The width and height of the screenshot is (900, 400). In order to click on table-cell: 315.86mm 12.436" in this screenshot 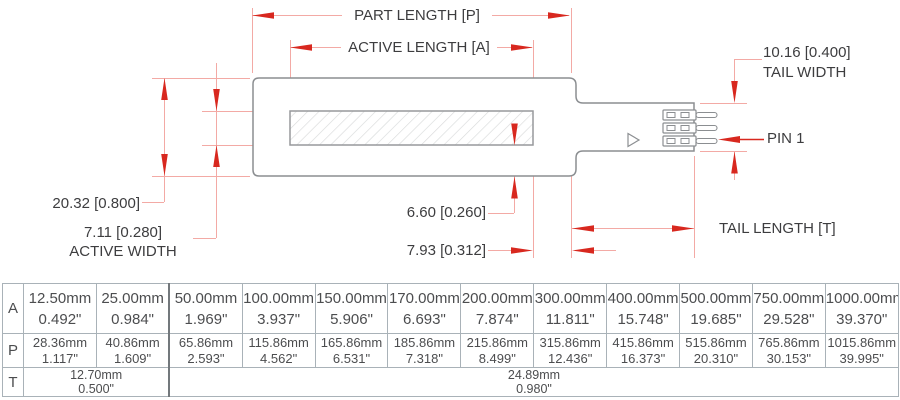, I will do `click(570, 350)`.